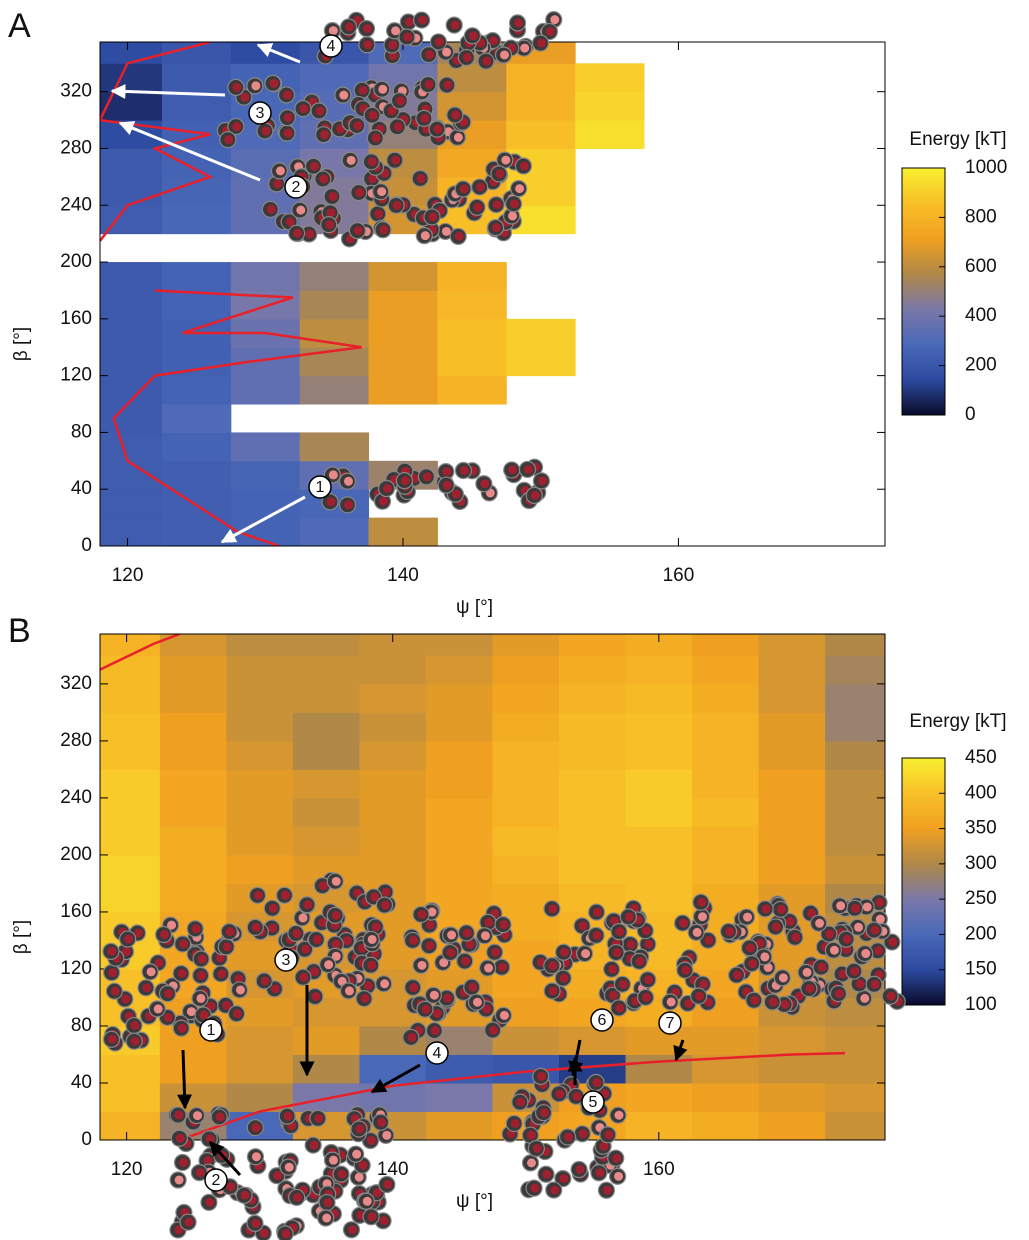 This screenshot has width=1029, height=1240. I want to click on molecule, so click(321, 939).